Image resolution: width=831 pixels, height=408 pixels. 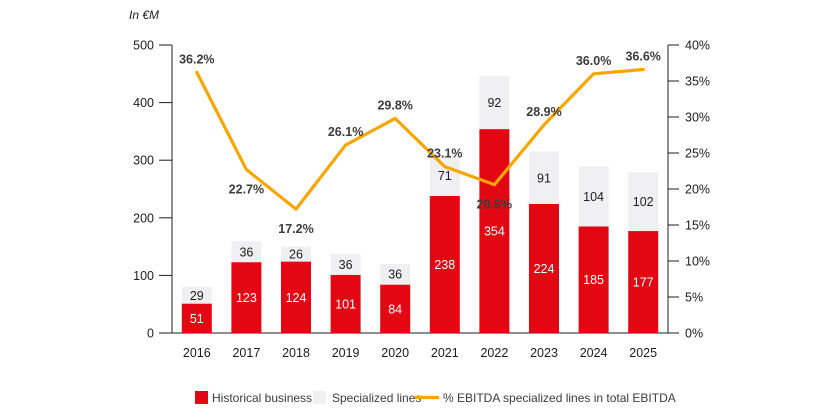 What do you see at coordinates (346, 353) in the screenshot?
I see `x-axis-label: 2019` at bounding box center [346, 353].